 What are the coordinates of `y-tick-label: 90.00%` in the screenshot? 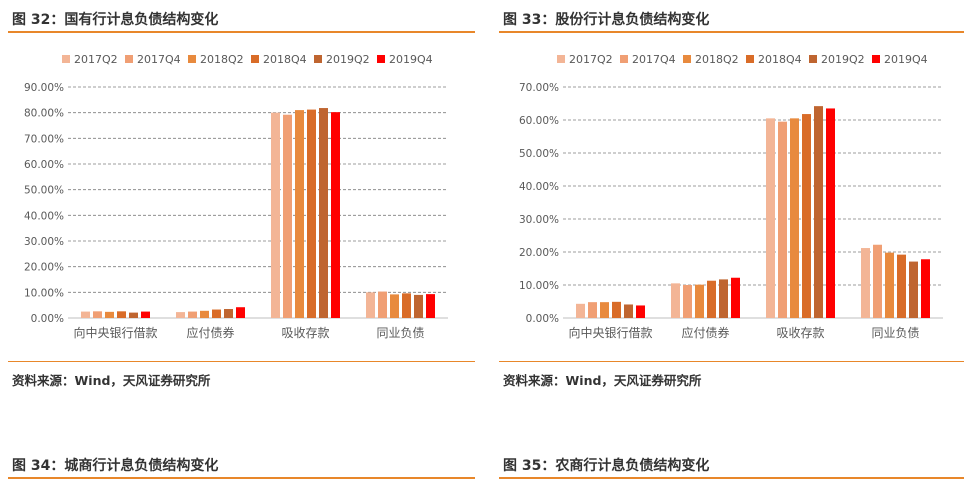 It's located at (44, 88).